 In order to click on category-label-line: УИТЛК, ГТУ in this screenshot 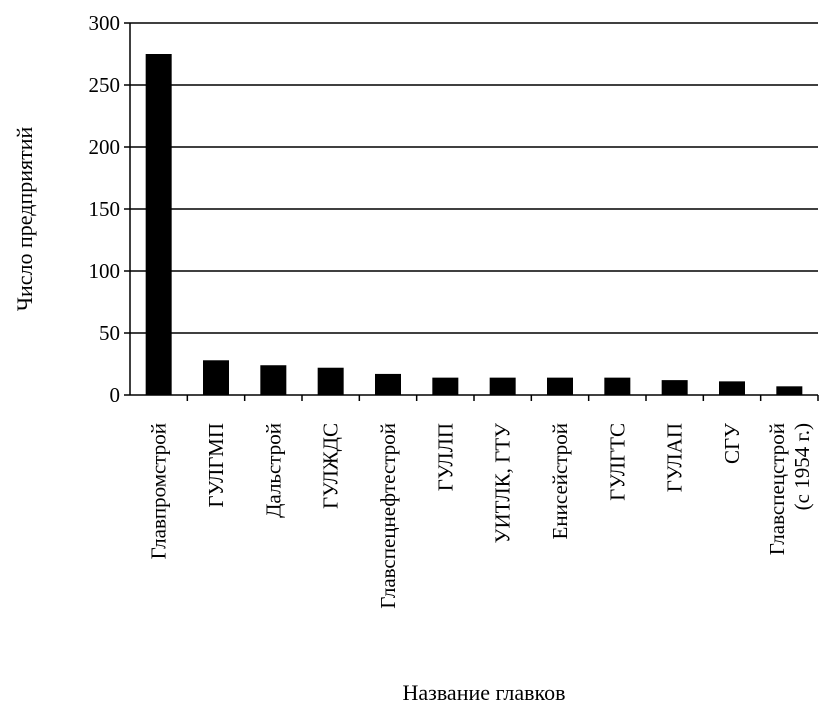, I will do `click(503, 483)`.